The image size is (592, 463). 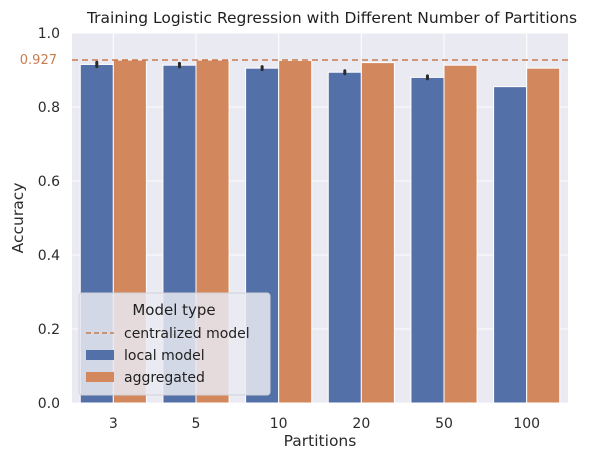 I want to click on reference-line-group: 0.927, so click(x=294, y=60).